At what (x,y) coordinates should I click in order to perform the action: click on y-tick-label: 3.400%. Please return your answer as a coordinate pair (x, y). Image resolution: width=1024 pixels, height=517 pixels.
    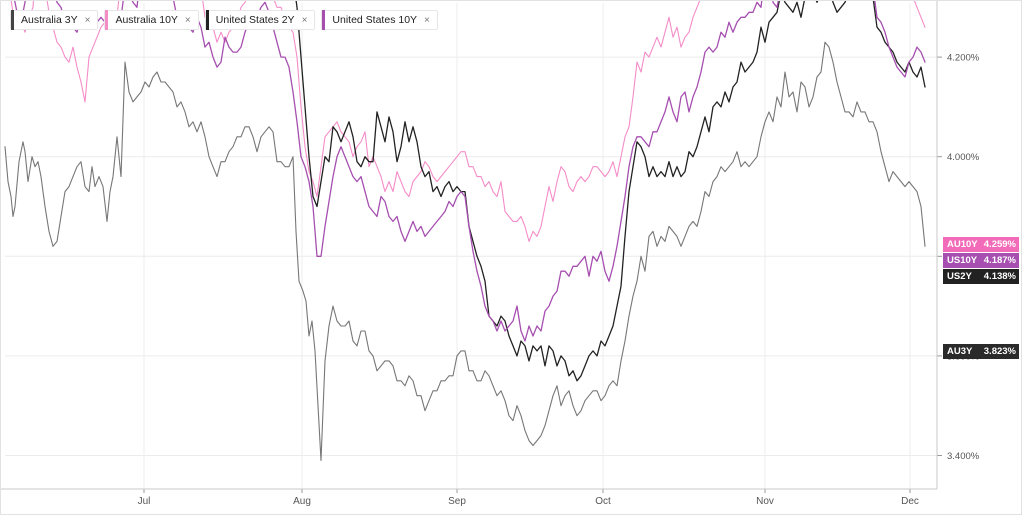
    Looking at the image, I should click on (963, 456).